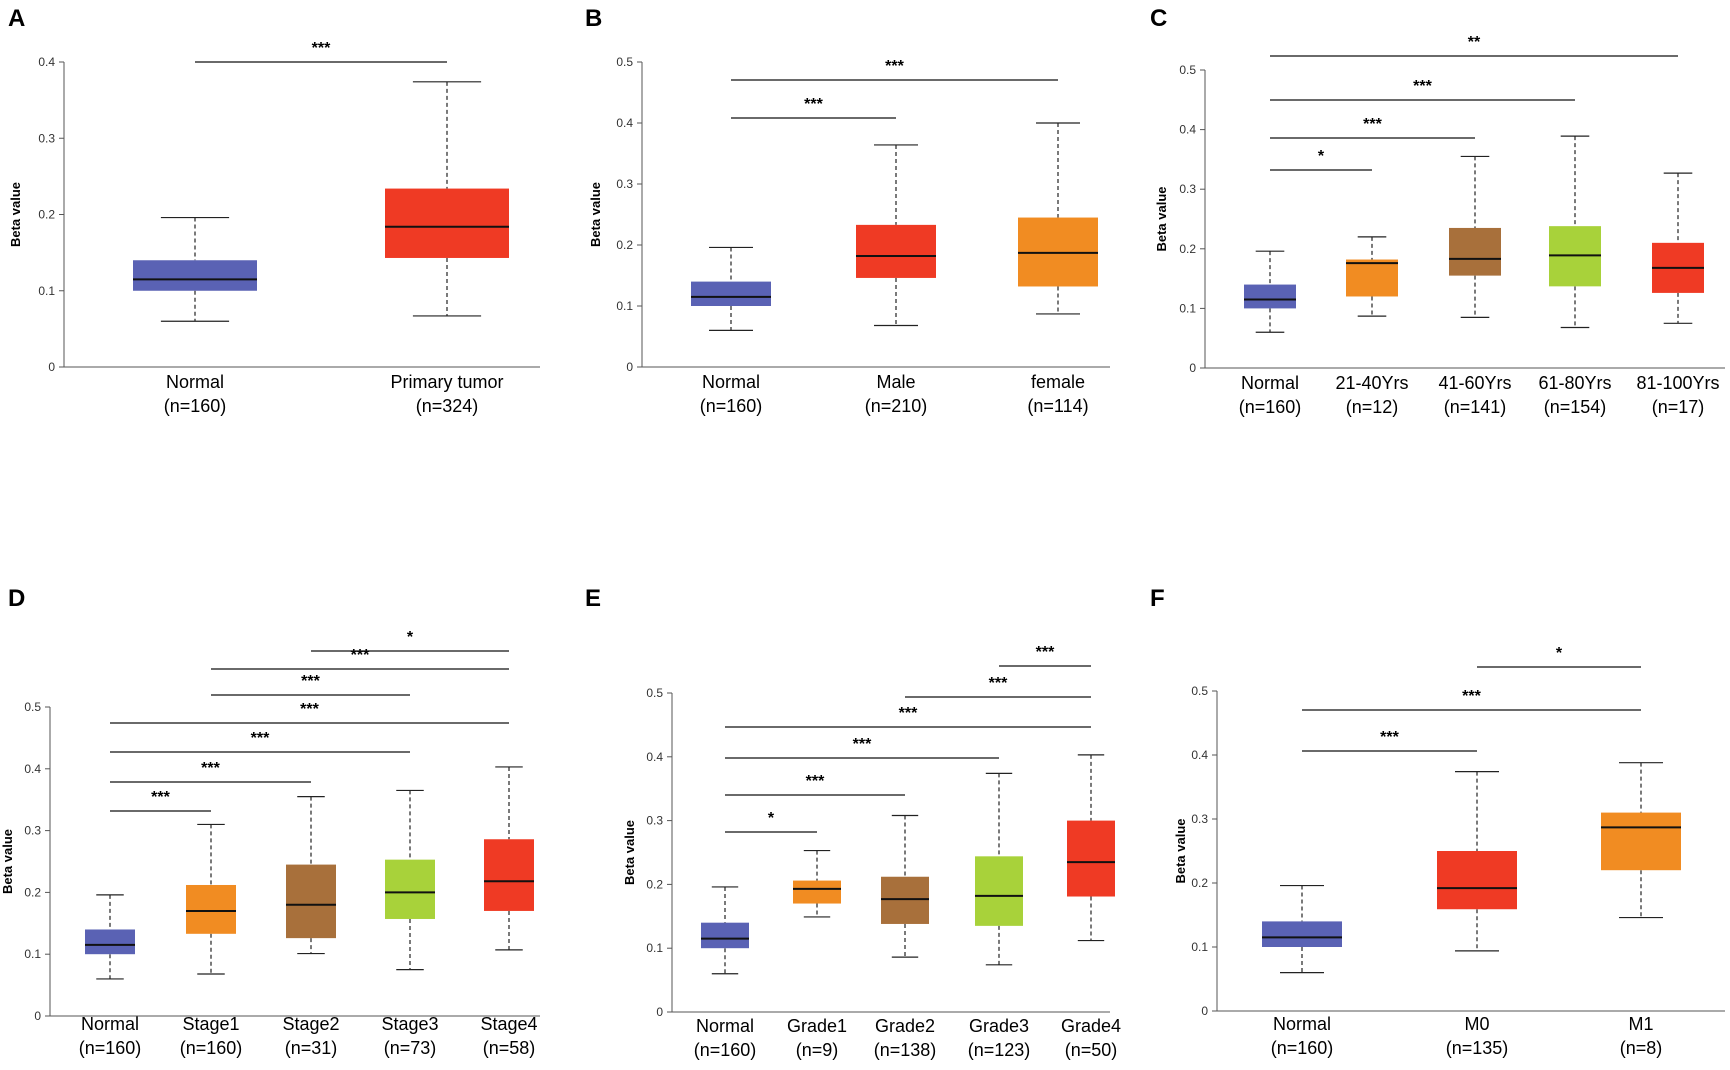 This screenshot has height=1070, width=1730. What do you see at coordinates (1057, 406) in the screenshot?
I see `sample-size-label: (n=114)` at bounding box center [1057, 406].